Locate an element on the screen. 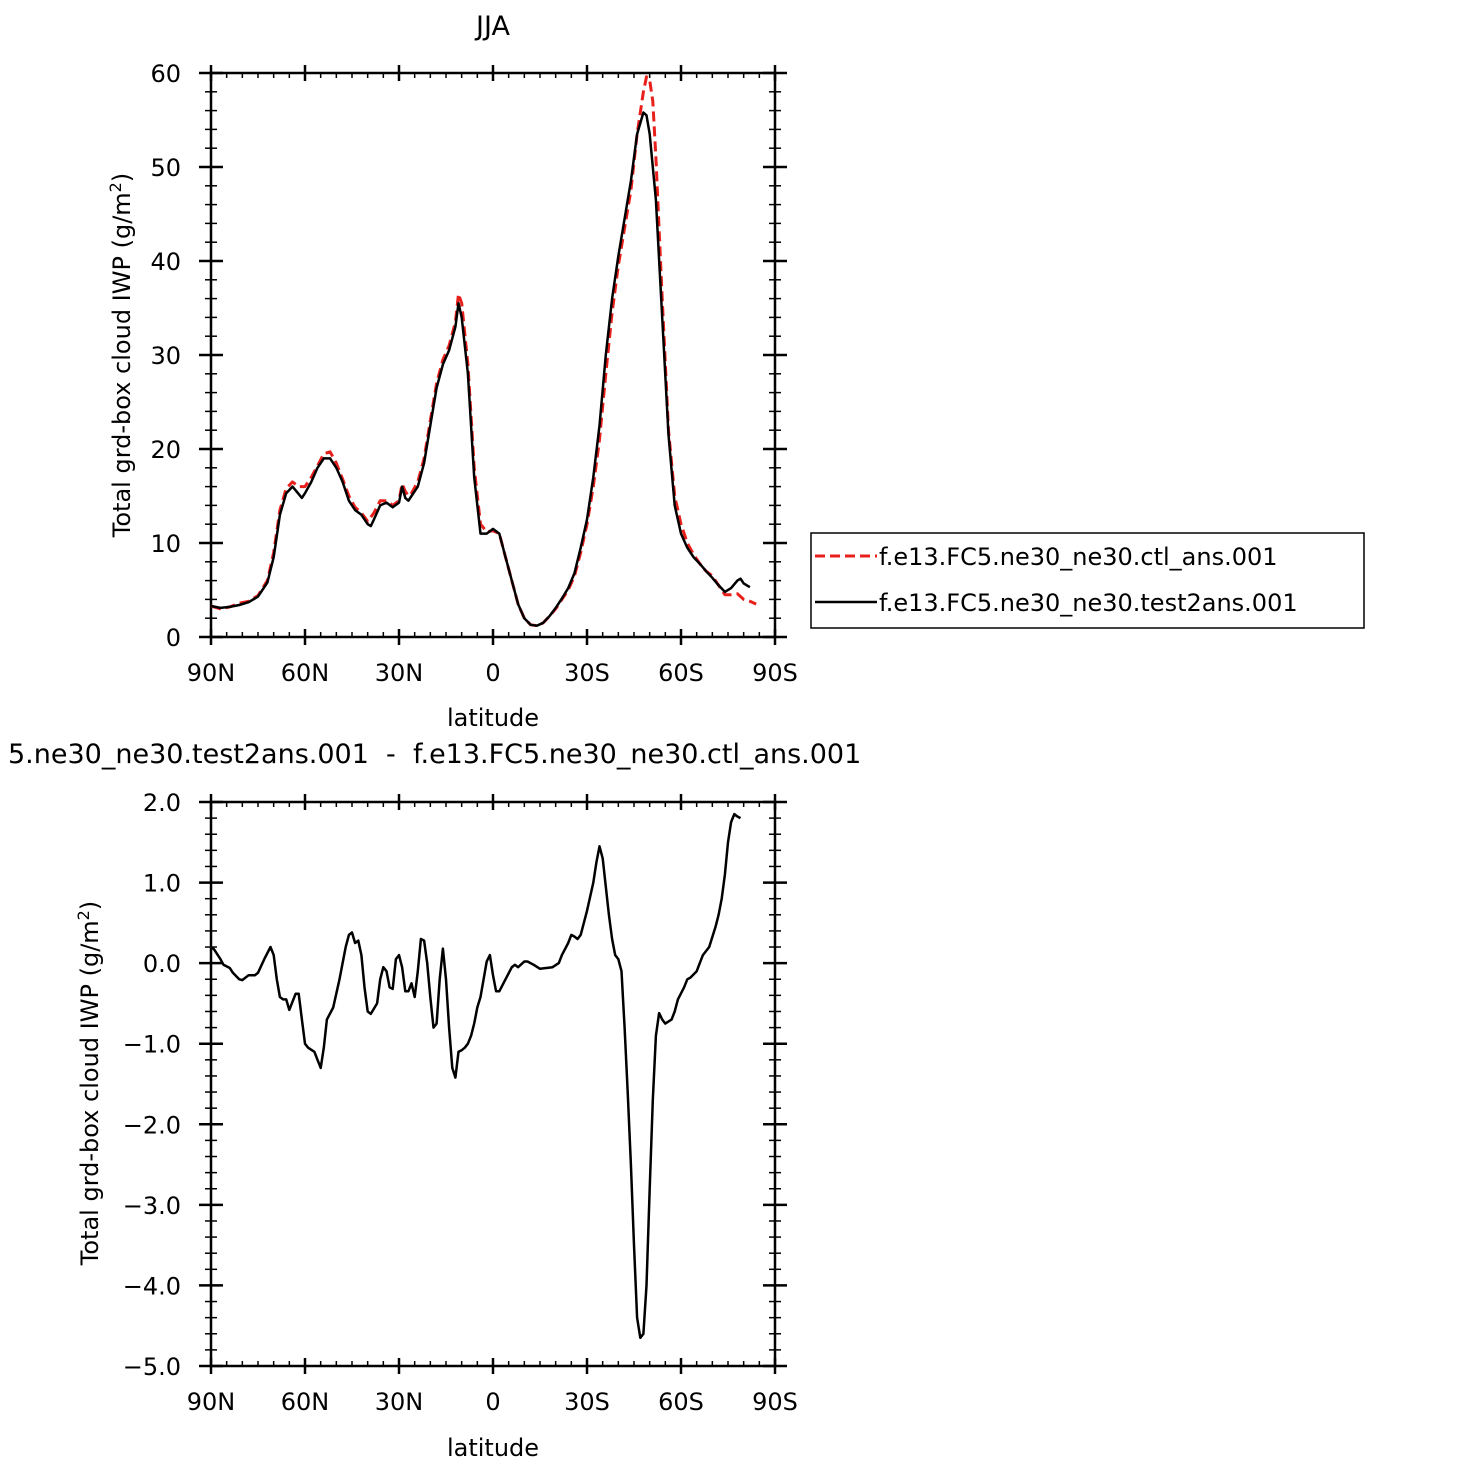 Image resolution: width=1470 pixels, height=1469 pixels. panel1-x-tick-label: 90N is located at coordinates (211, 1402).